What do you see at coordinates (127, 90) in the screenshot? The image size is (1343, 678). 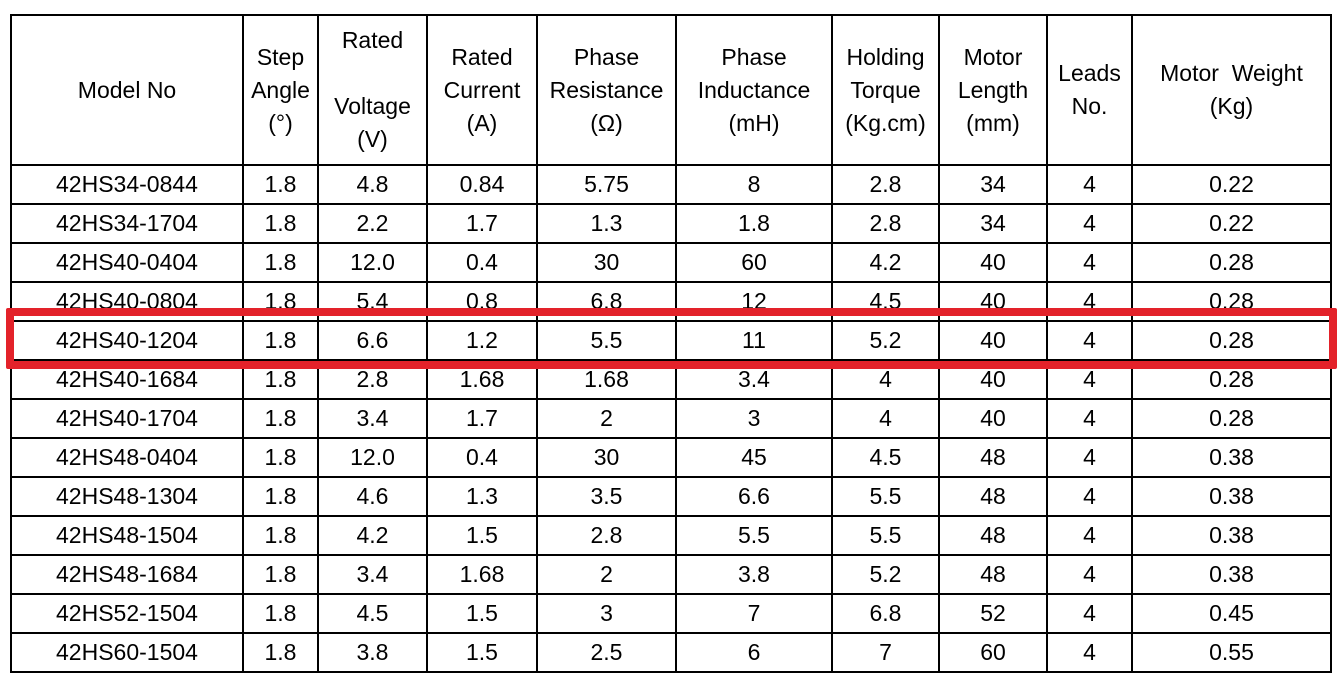 I see `column-header-model_no: Model No` at bounding box center [127, 90].